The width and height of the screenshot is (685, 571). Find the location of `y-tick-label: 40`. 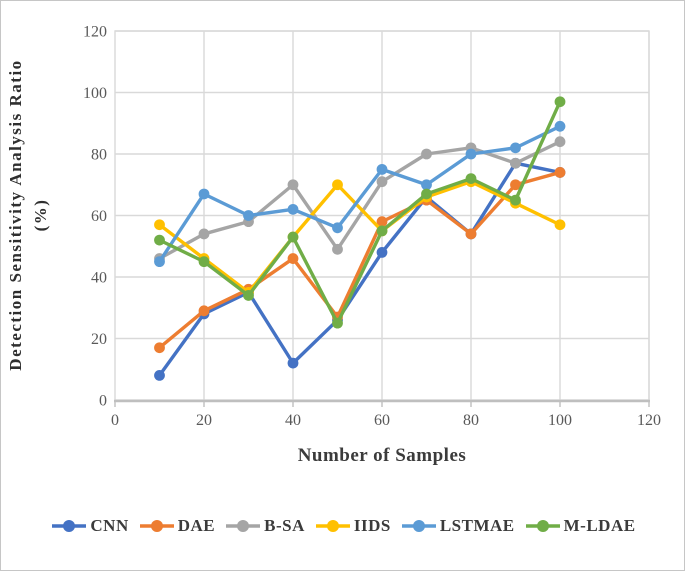

y-tick-label: 40 is located at coordinates (99, 278).